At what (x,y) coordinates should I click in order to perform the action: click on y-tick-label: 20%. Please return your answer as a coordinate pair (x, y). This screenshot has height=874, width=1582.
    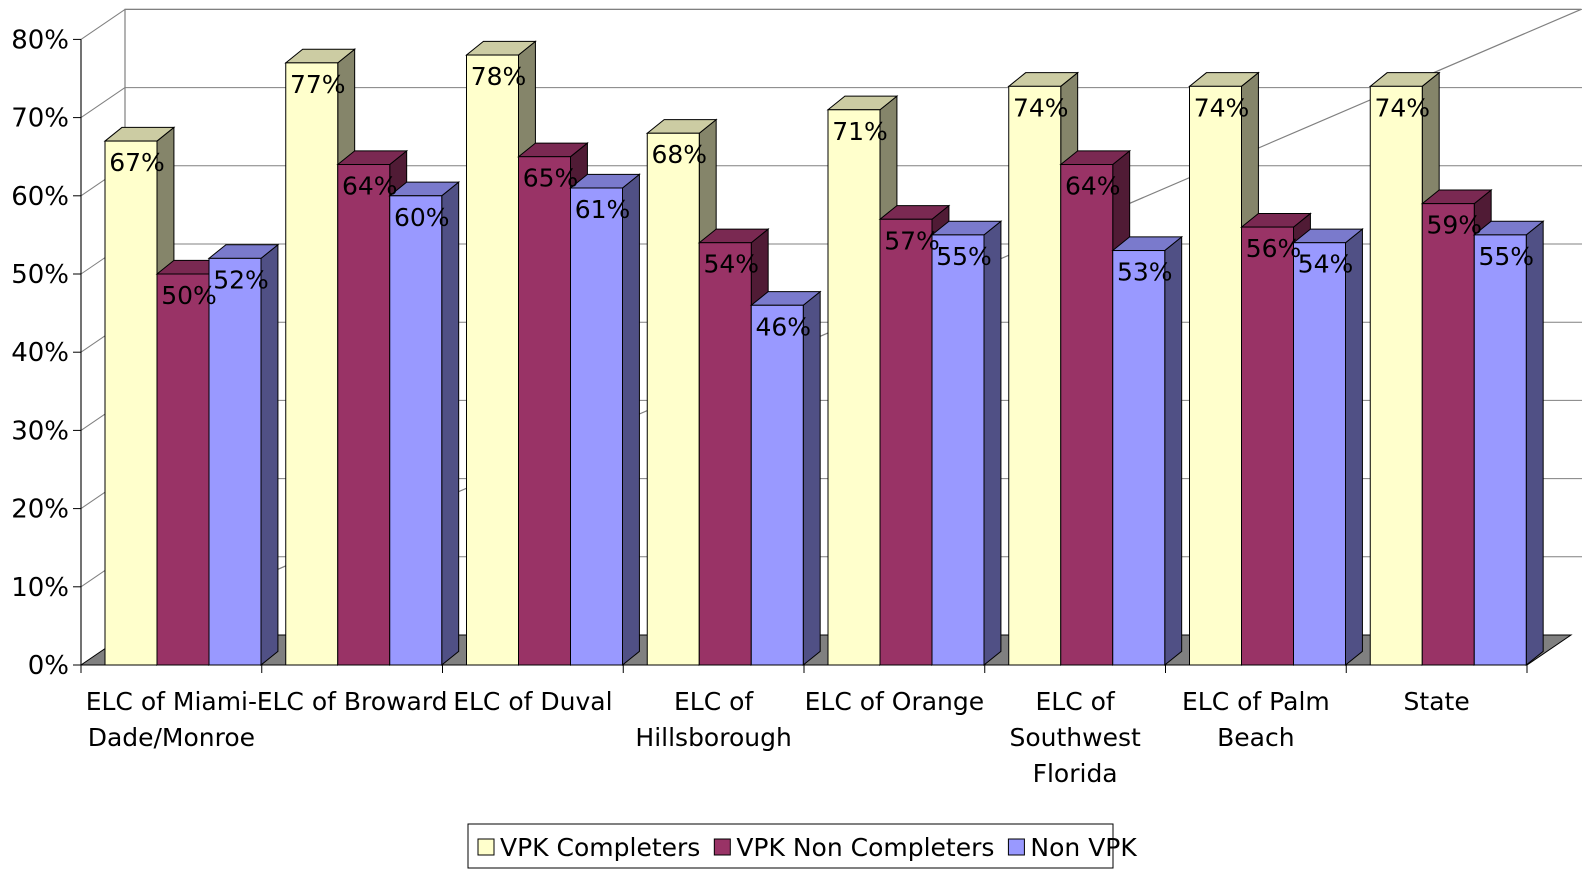
    Looking at the image, I should click on (40, 510).